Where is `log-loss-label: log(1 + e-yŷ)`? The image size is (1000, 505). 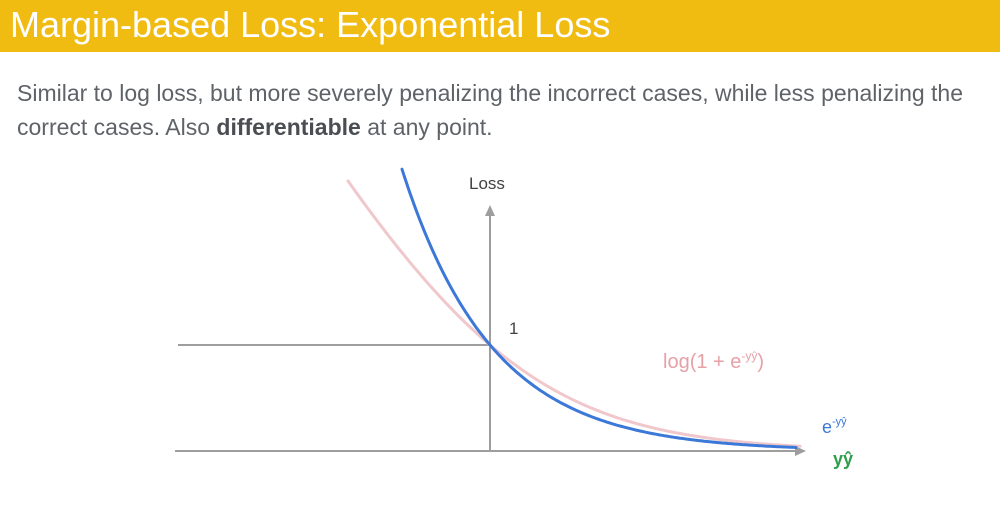
log-loss-label: log(1 + e-yŷ) is located at coordinates (713, 361).